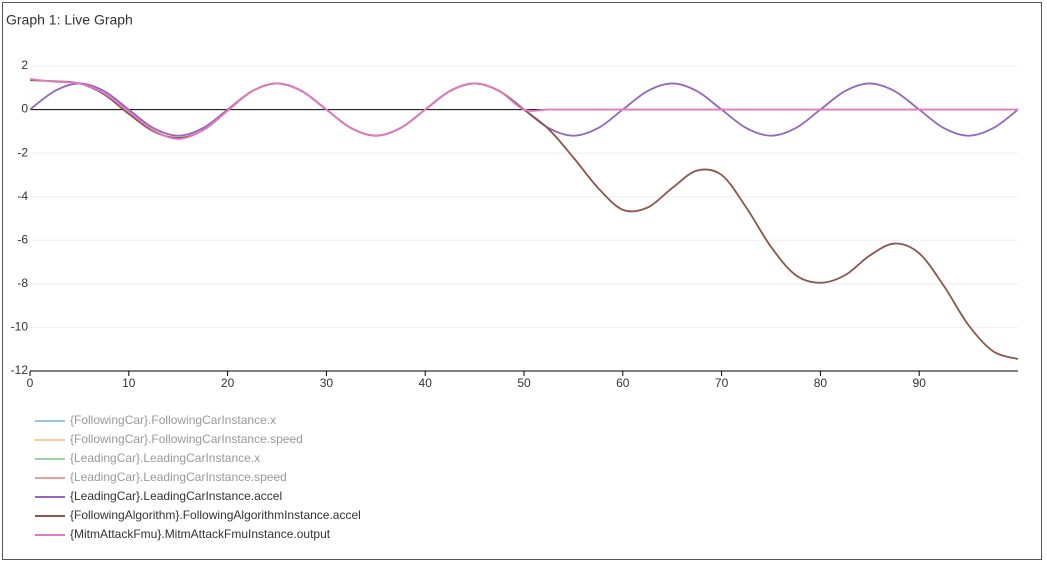 This screenshot has width=1047, height=565. I want to click on x-tick-label: 60, so click(623, 383).